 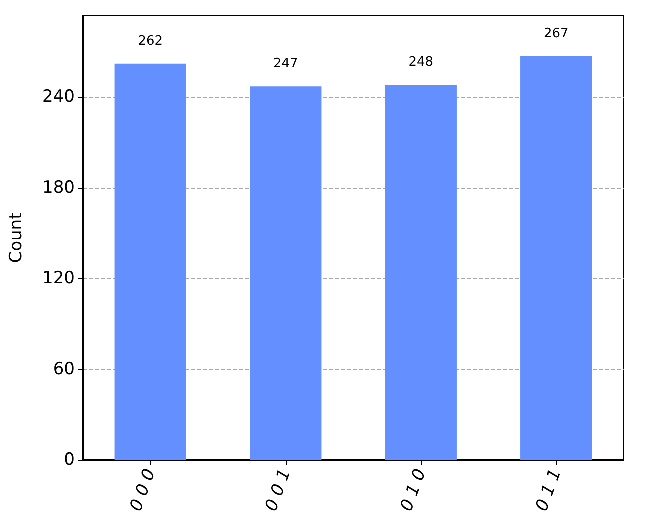 I want to click on y-axis-title: Count, so click(x=16, y=238).